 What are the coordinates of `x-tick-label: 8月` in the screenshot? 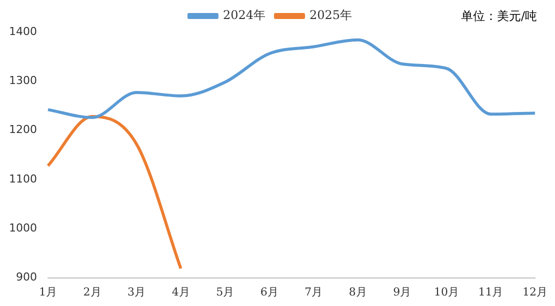 It's located at (357, 291).